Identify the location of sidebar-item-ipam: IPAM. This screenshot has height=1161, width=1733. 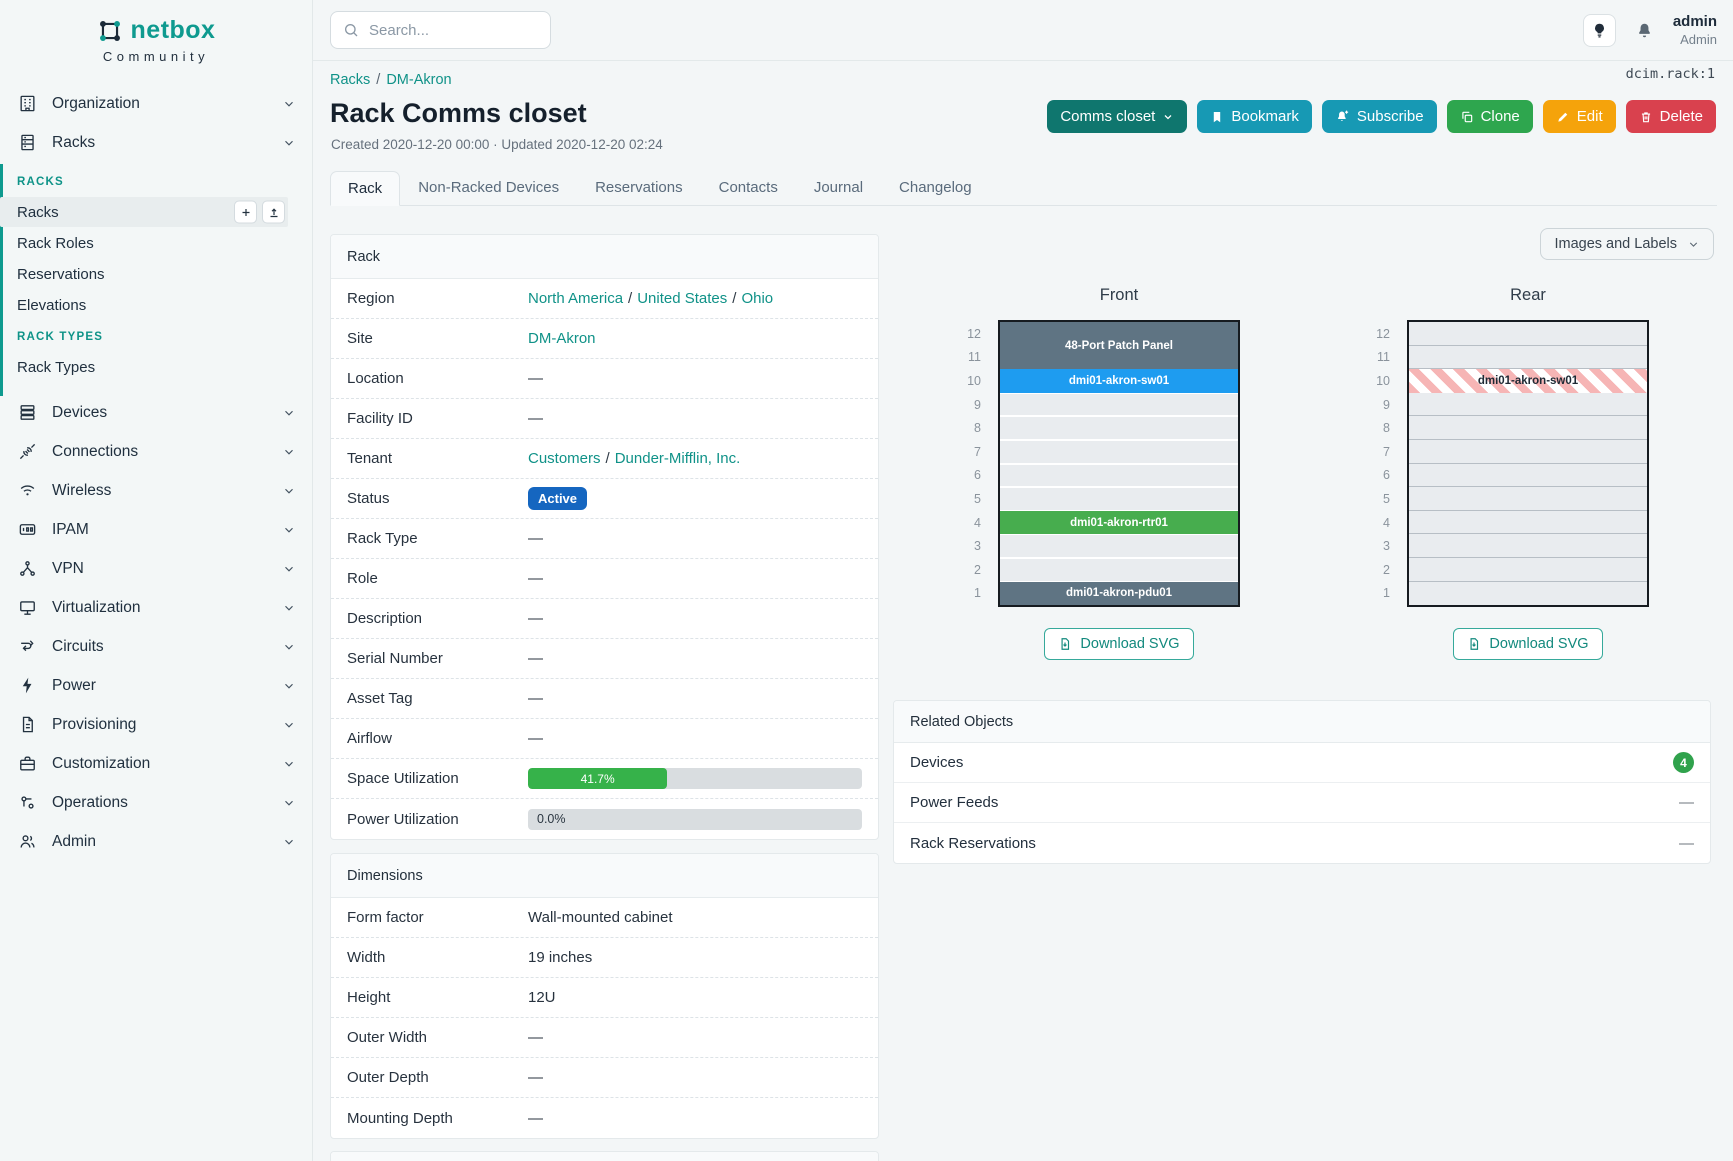
(156, 529).